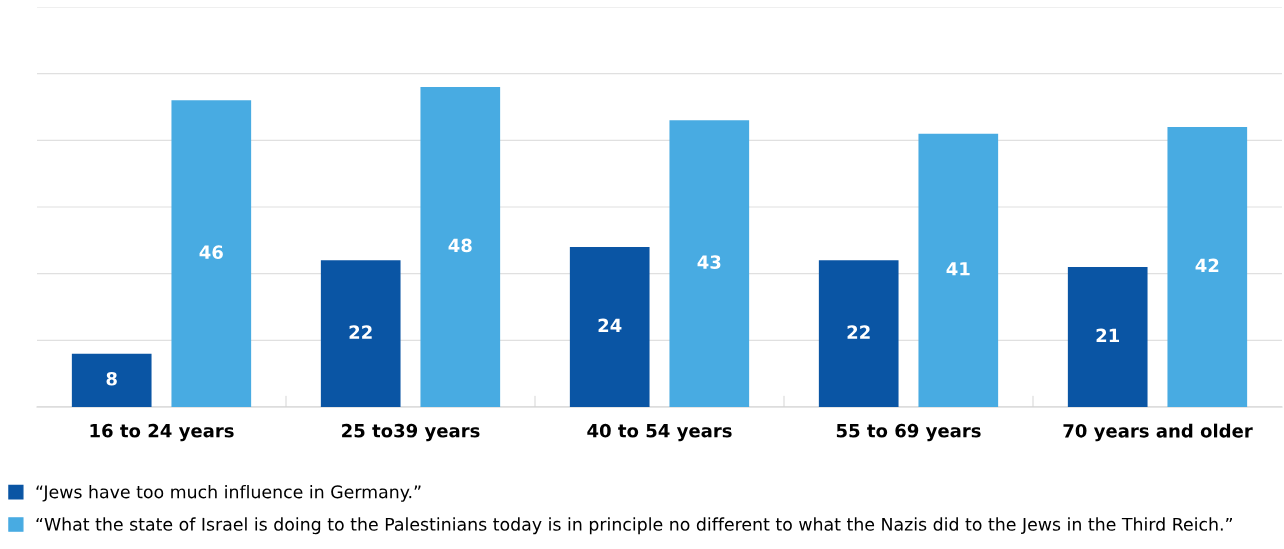 This screenshot has height=549, width=1284. I want to click on x-tick-label: 55 to 69 years, so click(908, 432).